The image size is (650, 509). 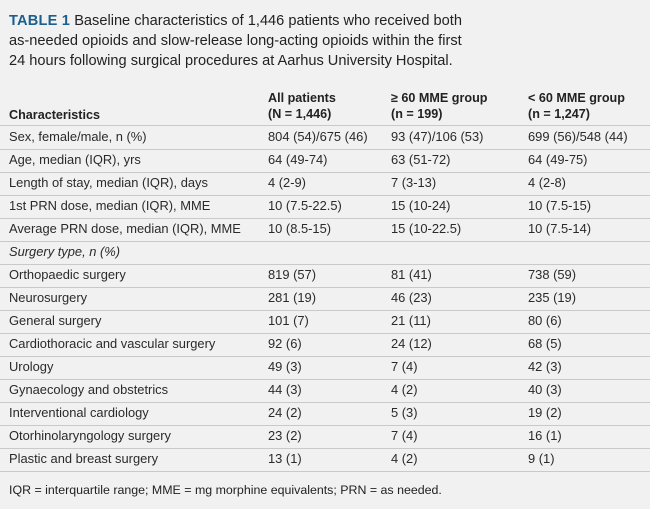 I want to click on cell-ge60: 81 (41), so click(x=411, y=274).